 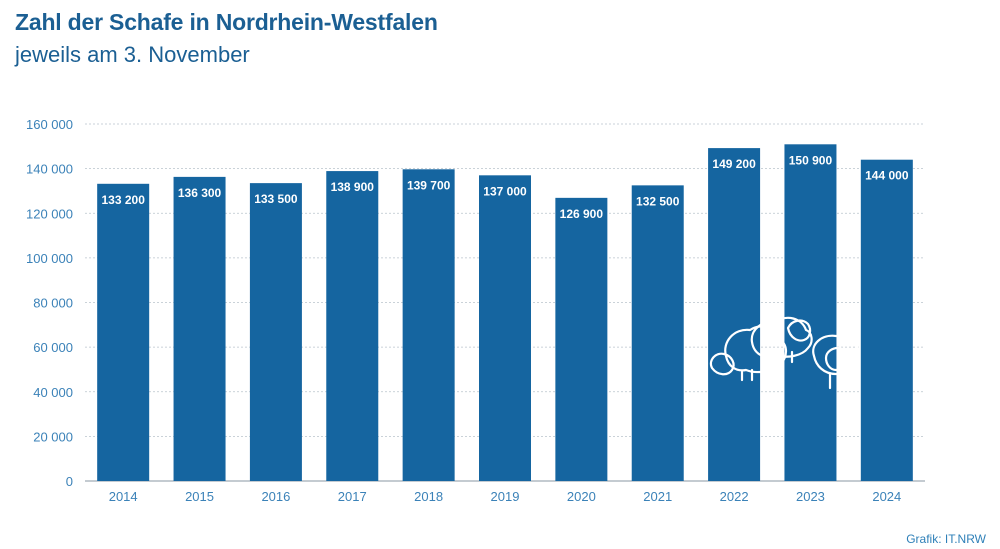 What do you see at coordinates (200, 193) in the screenshot?
I see `bar-value-label: 136 300` at bounding box center [200, 193].